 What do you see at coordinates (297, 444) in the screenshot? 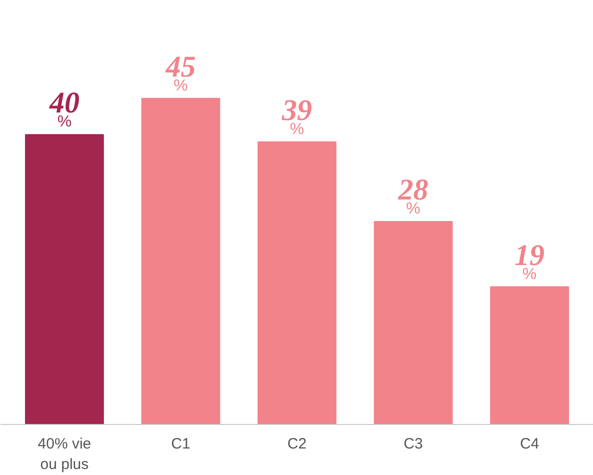
I see `x-tick-label: C2` at bounding box center [297, 444].